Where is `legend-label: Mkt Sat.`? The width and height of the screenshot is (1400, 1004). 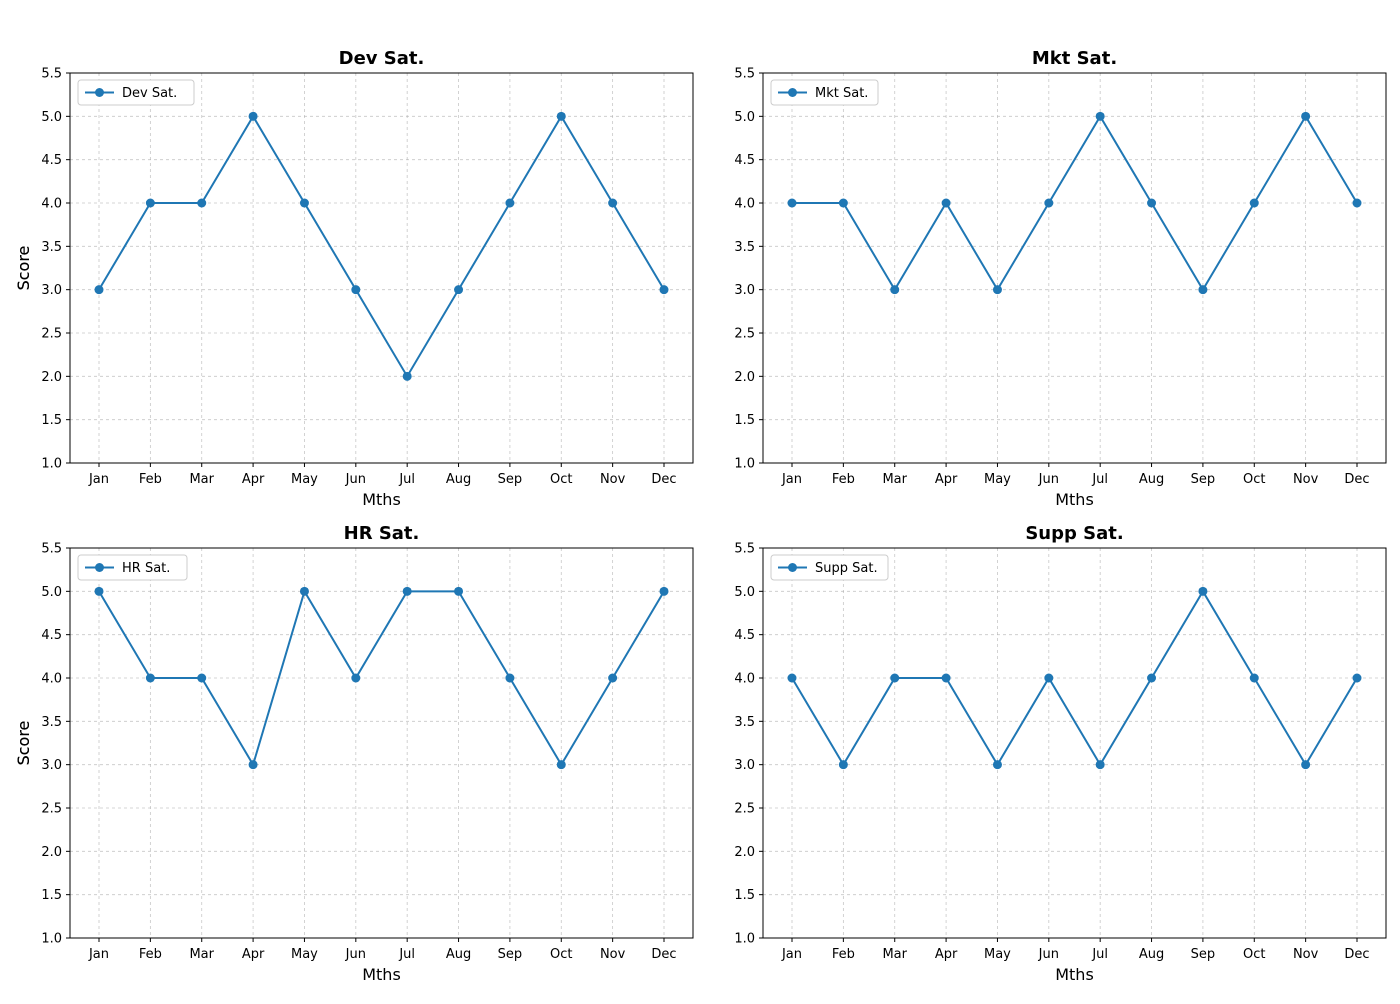 legend-label: Mkt Sat. is located at coordinates (841, 93).